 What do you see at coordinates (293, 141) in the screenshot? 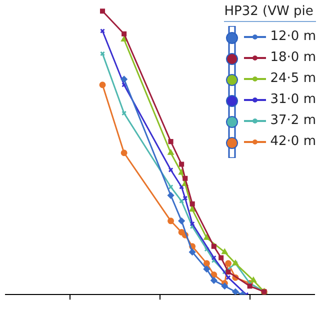
I see `legend-label: 42·0 m` at bounding box center [293, 141].